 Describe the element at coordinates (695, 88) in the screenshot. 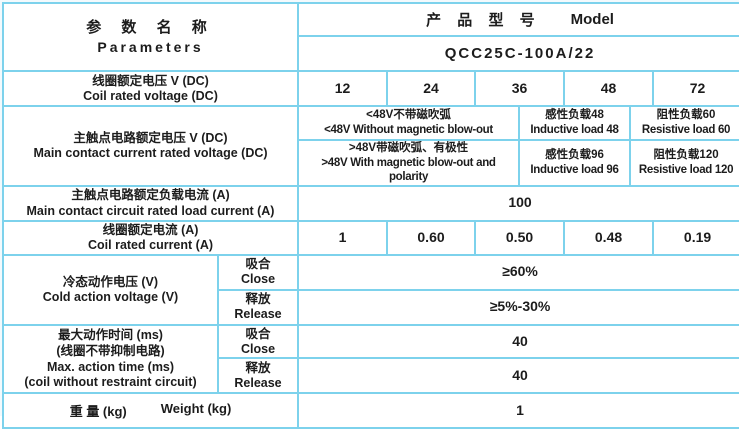

I see `coil-voltage-value-72: 72` at that location.